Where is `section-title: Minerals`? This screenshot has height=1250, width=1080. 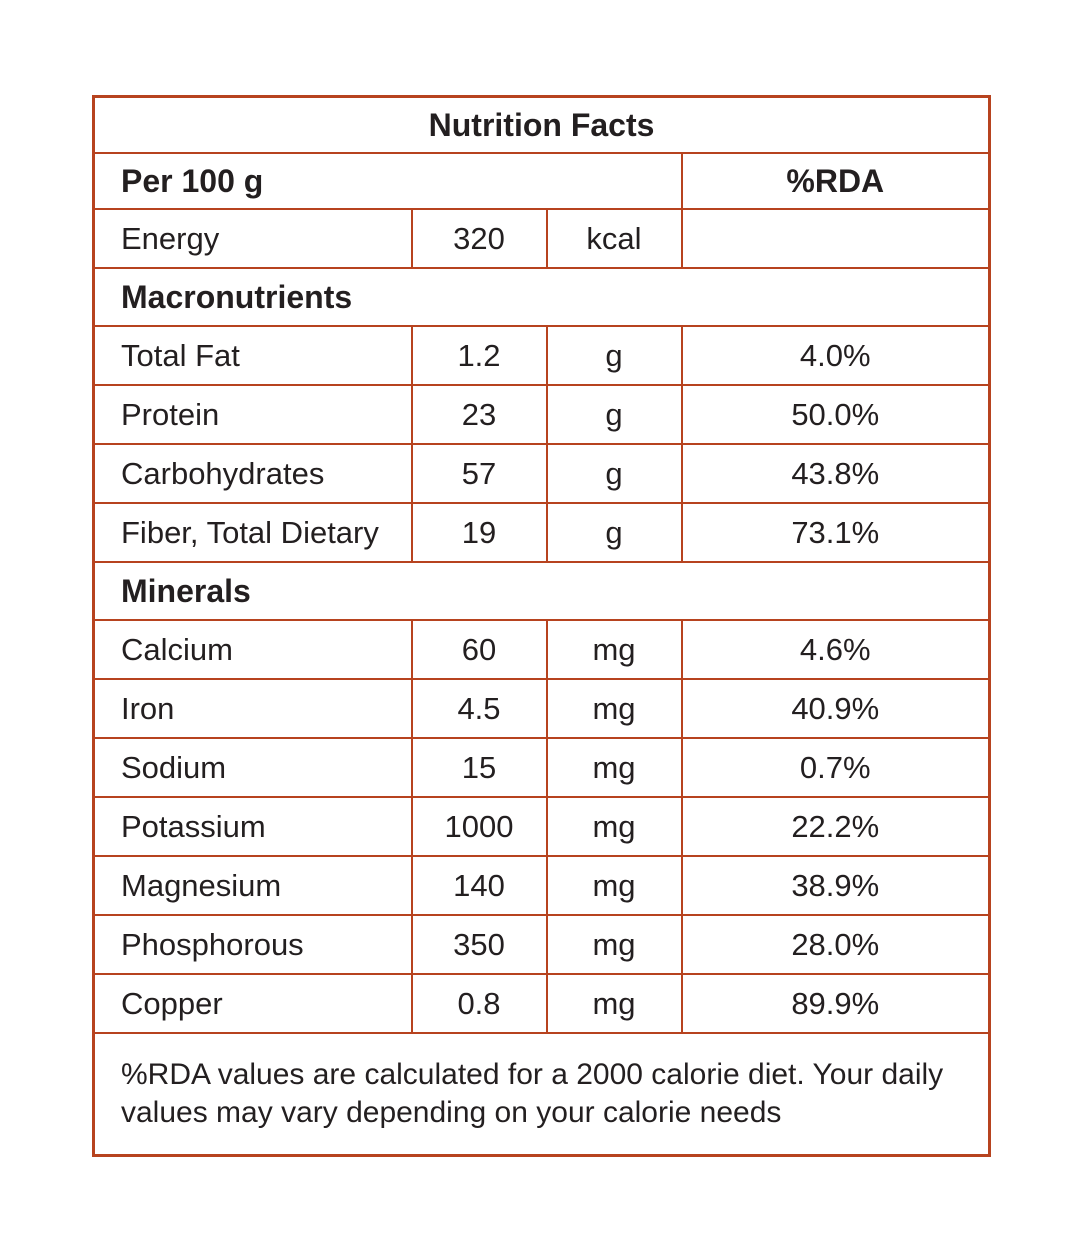
section-title: Minerals is located at coordinates (541, 591).